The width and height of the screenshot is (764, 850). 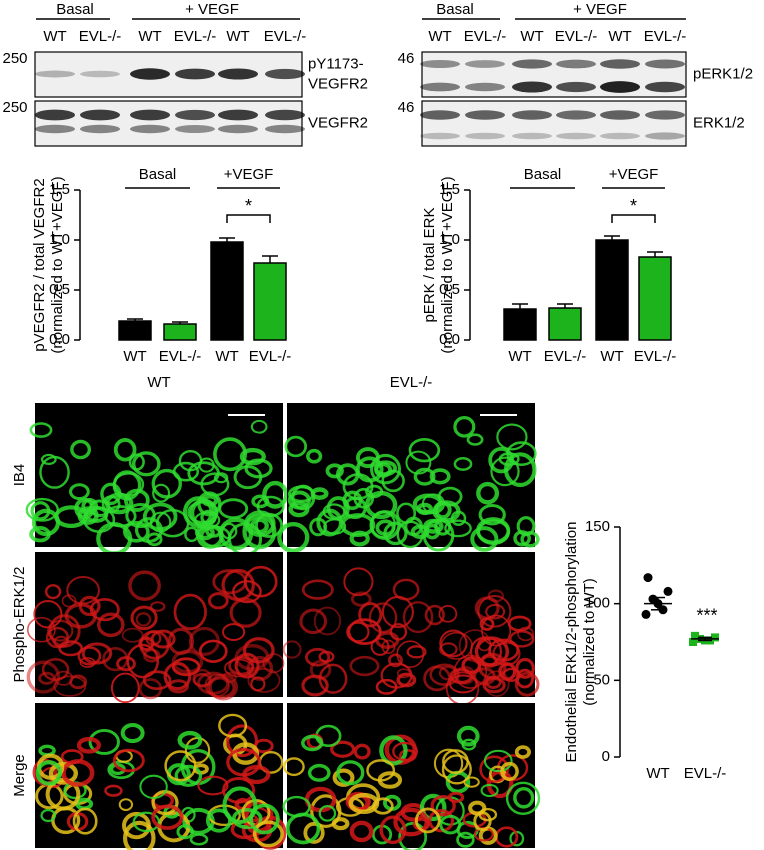 I want to click on column-header: EVL-/-, so click(x=411, y=382).